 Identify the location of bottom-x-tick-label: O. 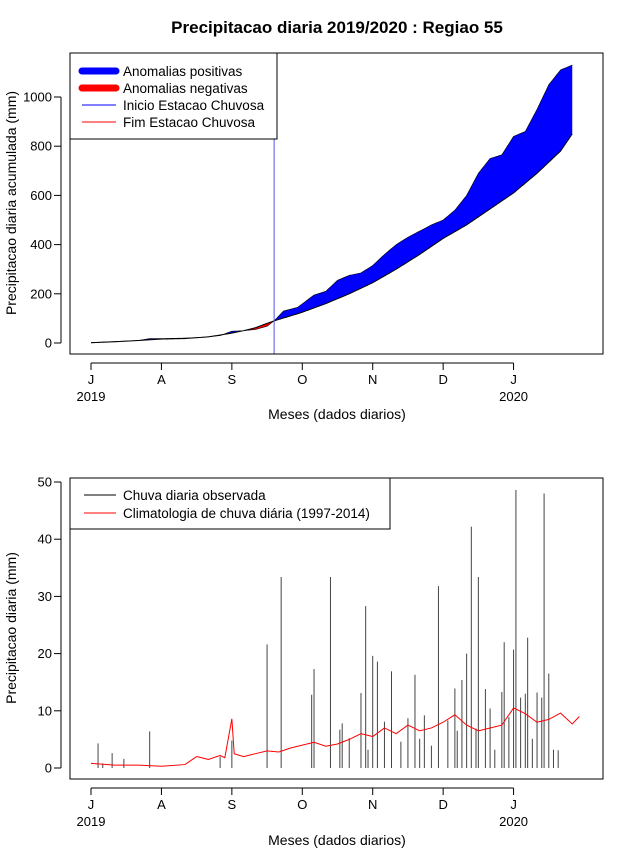
(302, 804).